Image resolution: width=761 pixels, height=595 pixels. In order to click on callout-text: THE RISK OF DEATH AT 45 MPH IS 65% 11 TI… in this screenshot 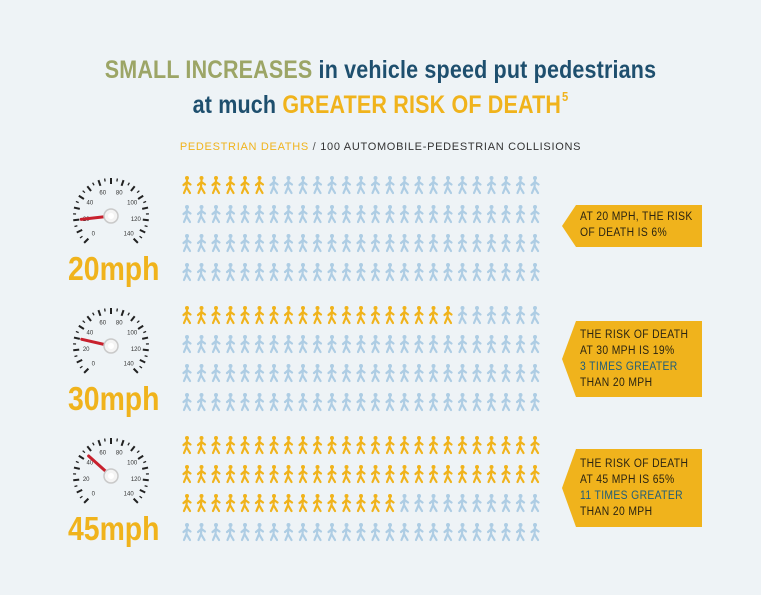, I will do `click(634, 488)`.